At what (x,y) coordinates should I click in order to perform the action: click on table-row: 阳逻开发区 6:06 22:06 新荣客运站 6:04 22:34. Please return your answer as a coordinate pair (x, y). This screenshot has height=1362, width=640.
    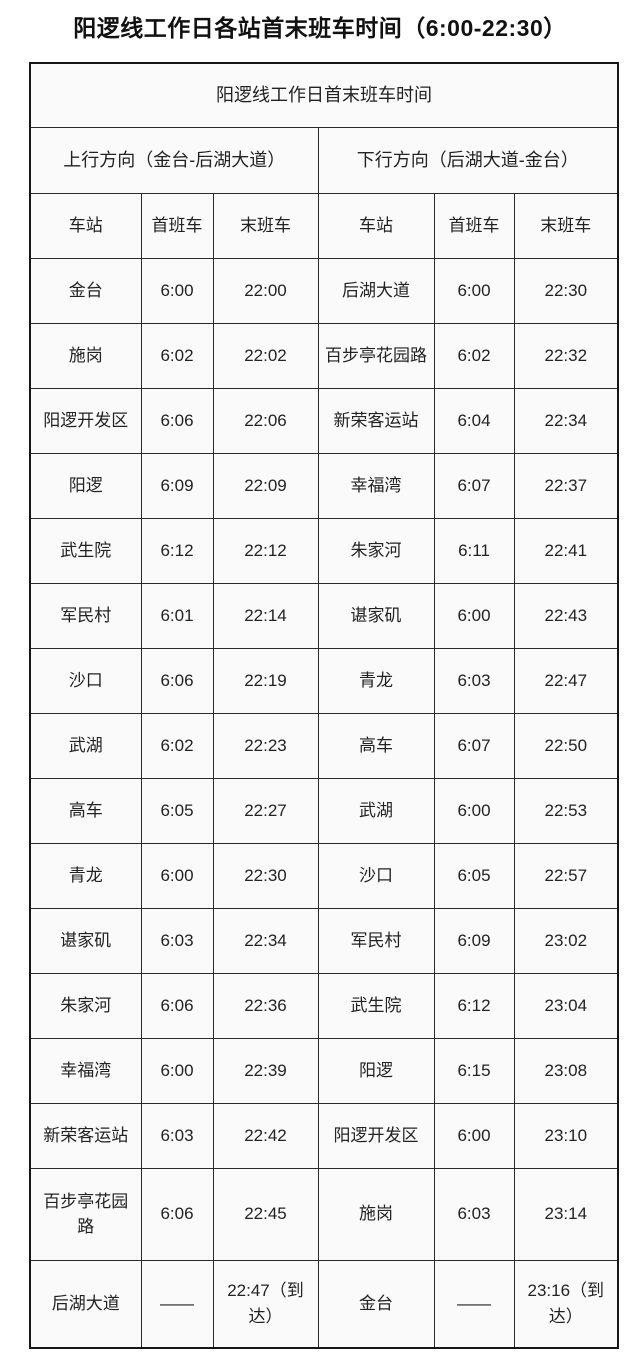
    Looking at the image, I should click on (324, 420).